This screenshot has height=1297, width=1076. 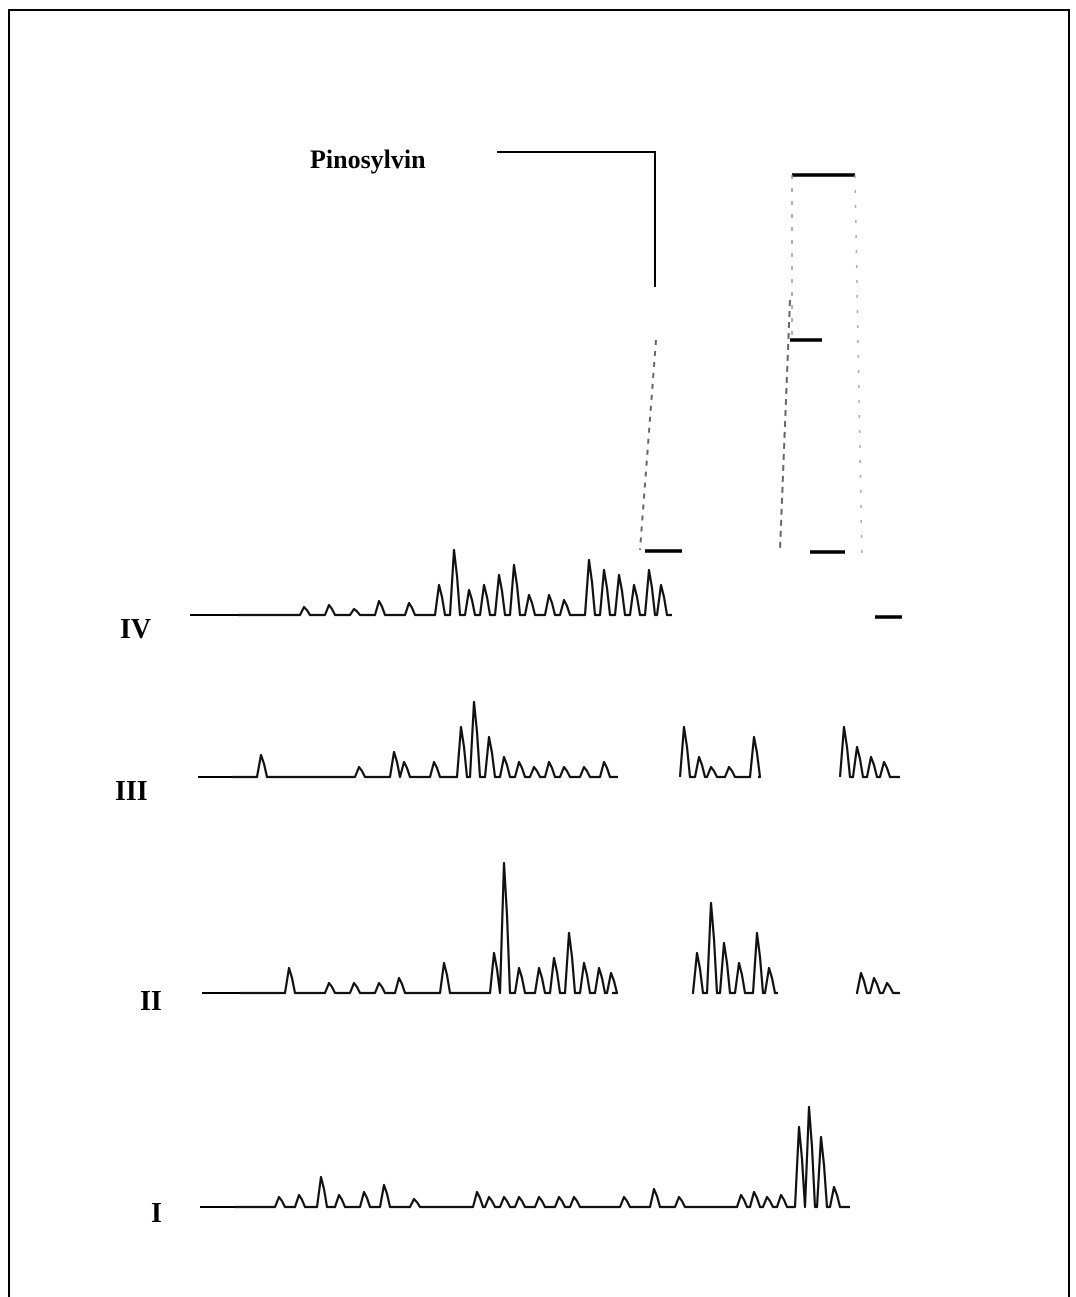 I want to click on pinosylvin-label: Pinosylvin, so click(x=368, y=159).